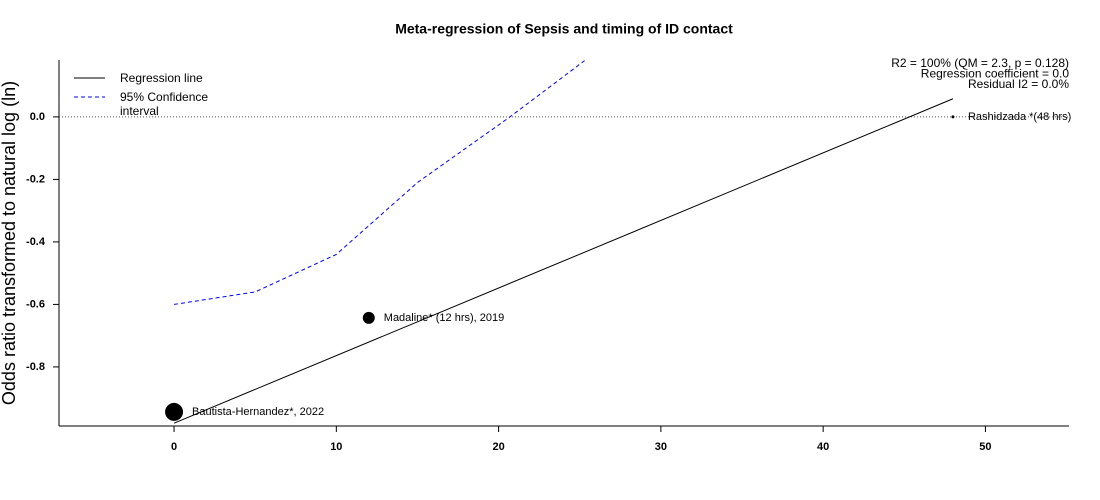 The image size is (1100, 500). What do you see at coordinates (35, 304) in the screenshot?
I see `y-tick-label: -0.6` at bounding box center [35, 304].